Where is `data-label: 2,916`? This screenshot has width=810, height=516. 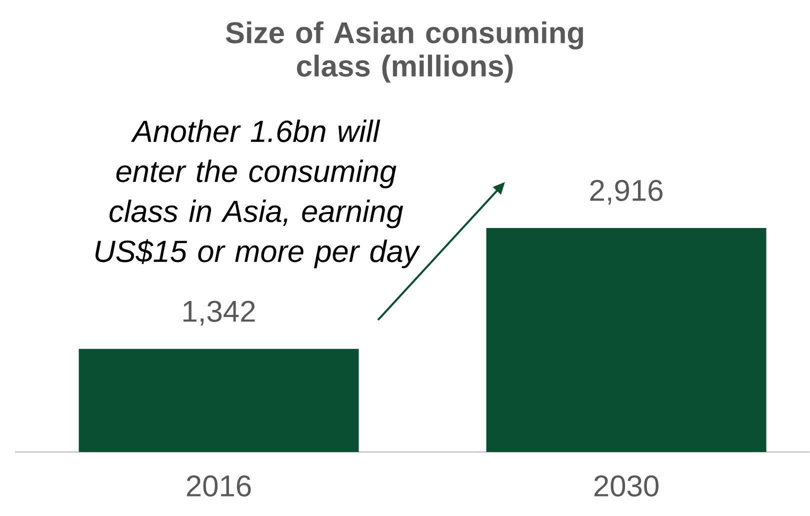 data-label: 2,916 is located at coordinates (626, 192).